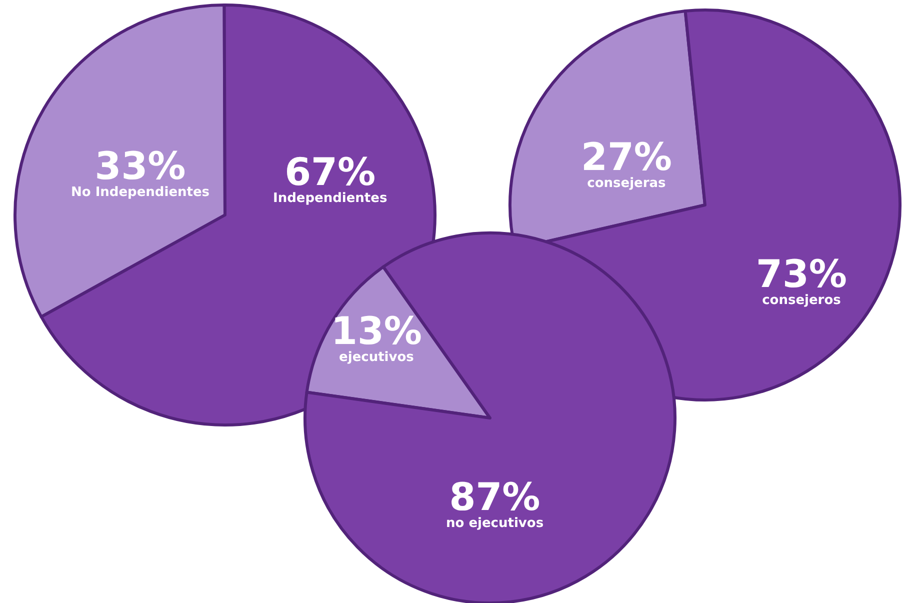 This screenshot has width=904, height=603. I want to click on slice-label: no ejecutivos, so click(495, 523).